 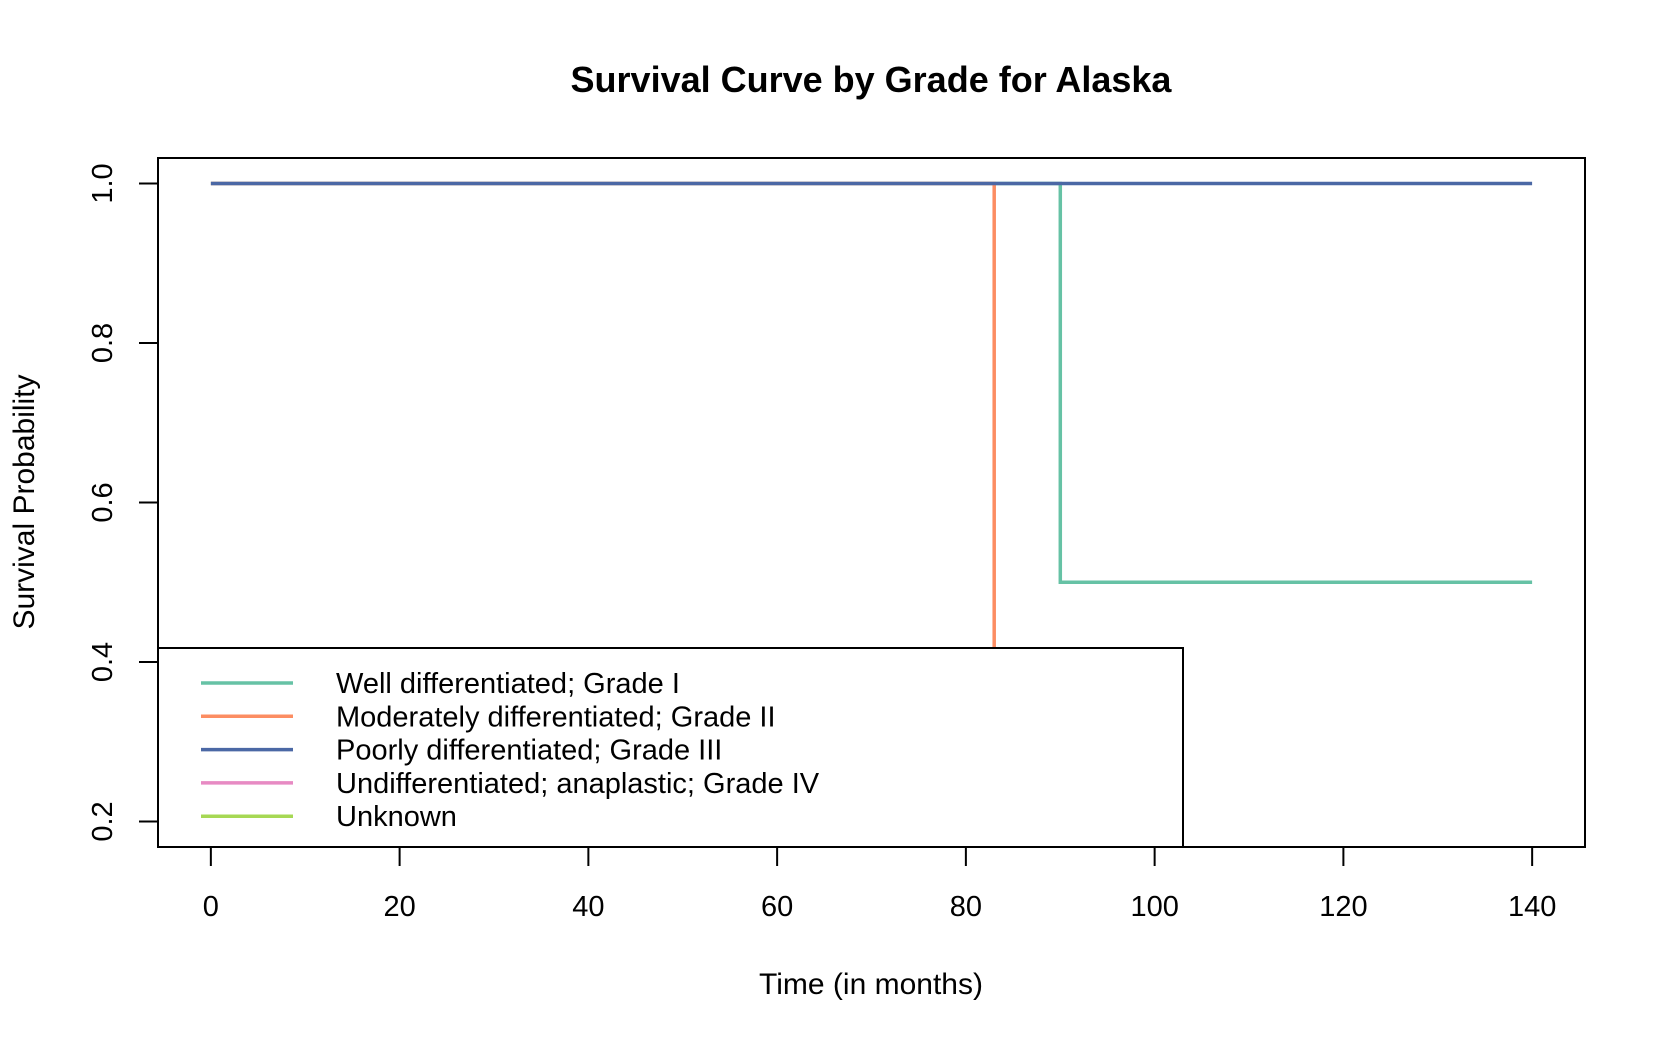 What do you see at coordinates (879, 884) in the screenshot?
I see `x-axis: 0 20 40 60 80 100 120 140` at bounding box center [879, 884].